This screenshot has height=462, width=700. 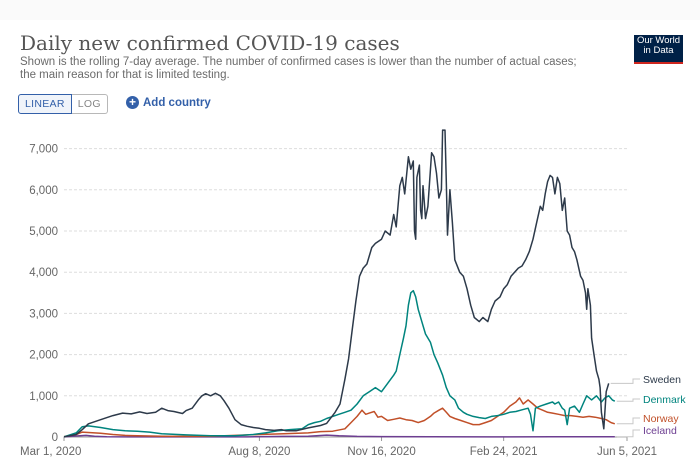 I want to click on logo-line-2: in Data, so click(x=658, y=50).